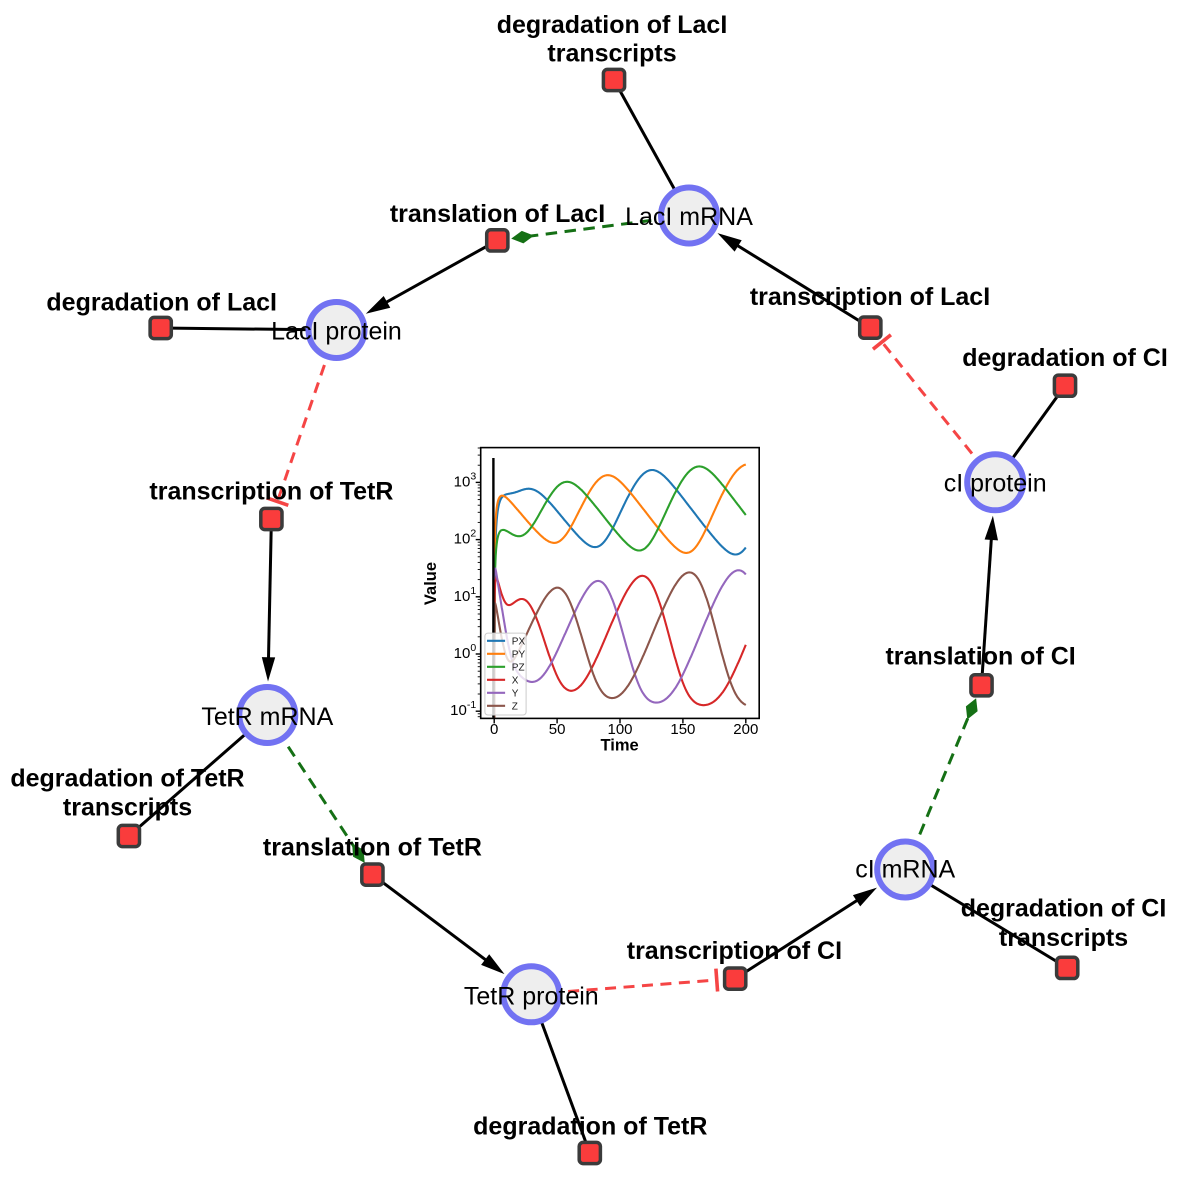 This screenshot has height=1200, width=1189. Describe the element at coordinates (995, 484) in the screenshot. I see `svg-text: cI protein` at that location.